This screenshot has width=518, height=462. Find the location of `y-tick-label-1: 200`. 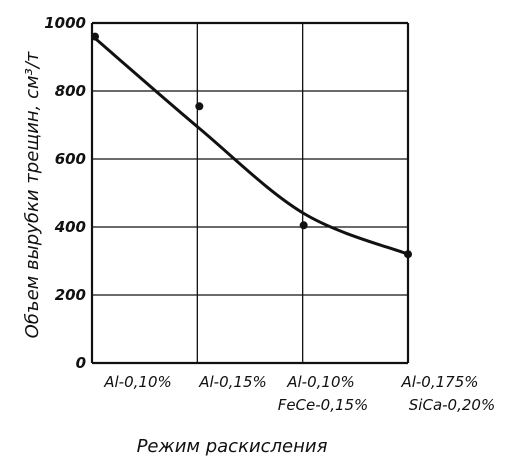

y-tick-label-1: 200 is located at coordinates (70, 295).